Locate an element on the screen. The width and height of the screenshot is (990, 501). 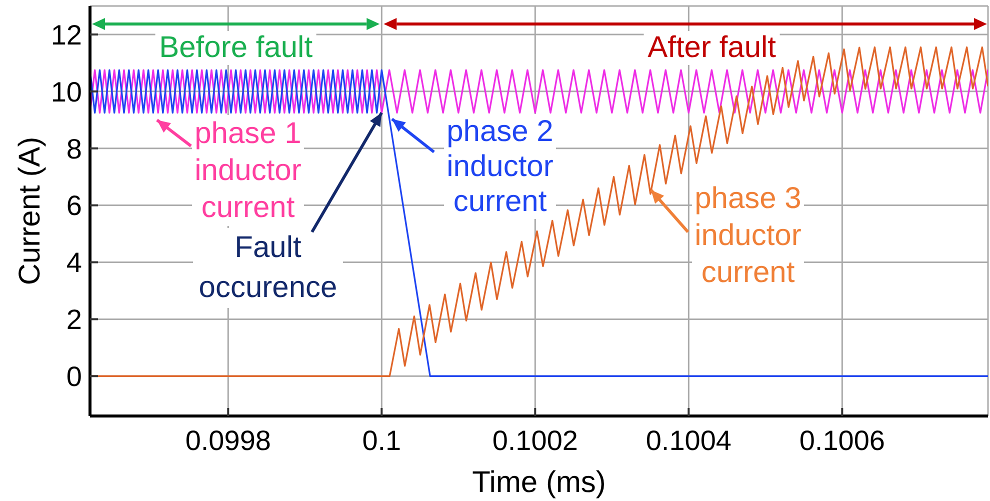
y-tick-label: 6 is located at coordinates (74, 206).